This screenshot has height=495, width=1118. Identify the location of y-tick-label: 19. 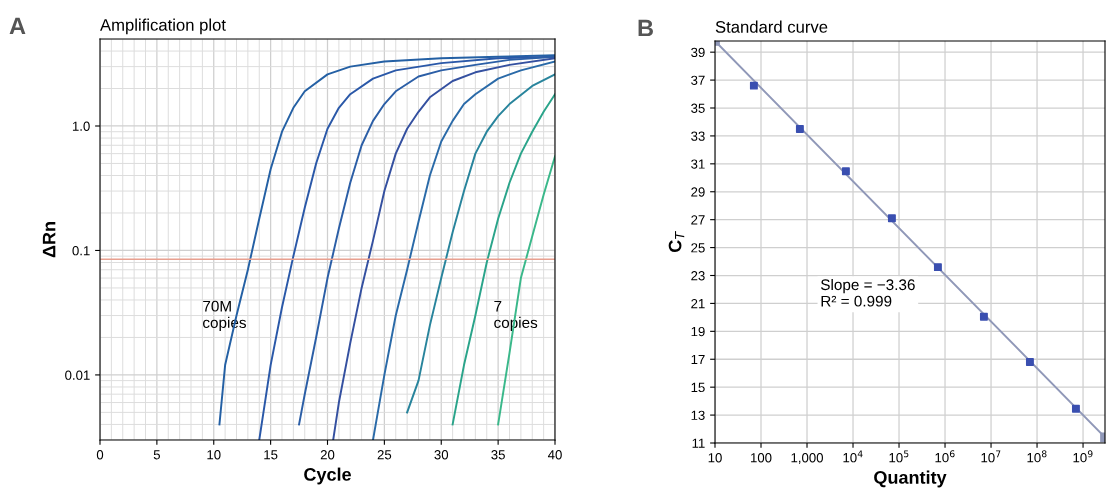
(698, 331).